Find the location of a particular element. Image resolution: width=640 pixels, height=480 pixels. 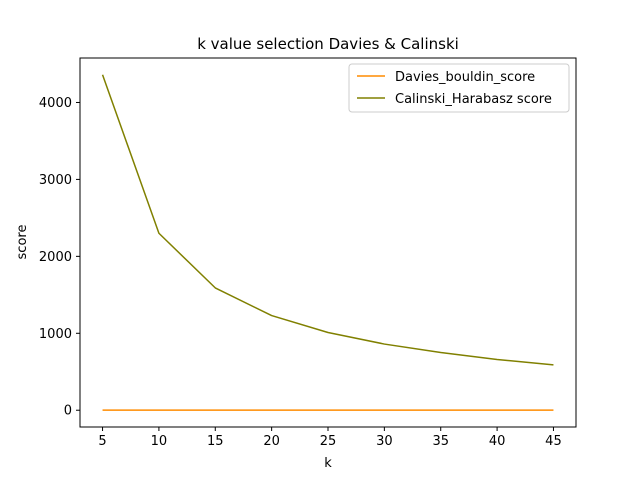

y-tick-label: 3000 is located at coordinates (55, 180).